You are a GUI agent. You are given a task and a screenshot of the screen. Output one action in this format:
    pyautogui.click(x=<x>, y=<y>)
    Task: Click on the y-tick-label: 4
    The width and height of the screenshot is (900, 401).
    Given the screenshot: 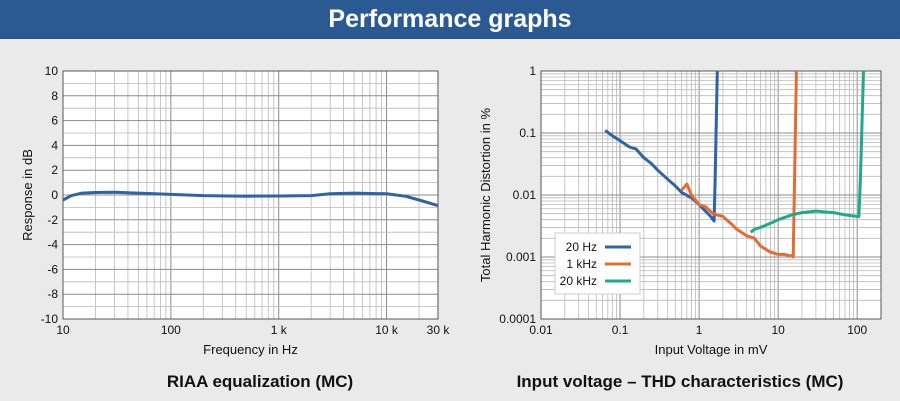 What is the action you would take?
    pyautogui.click(x=54, y=145)
    